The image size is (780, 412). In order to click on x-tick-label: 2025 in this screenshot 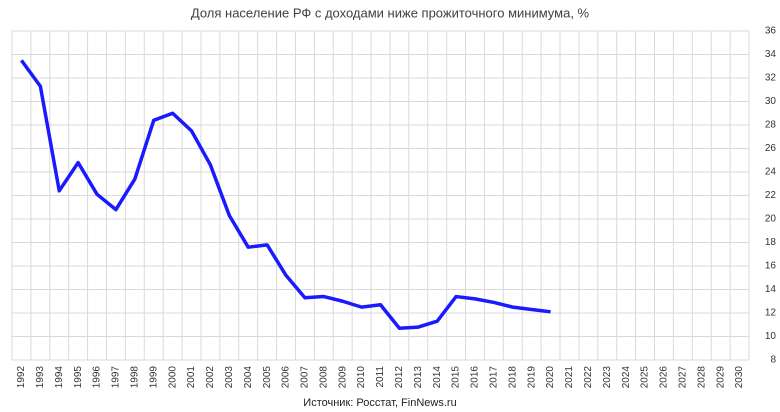, I will do `click(645, 377)`.